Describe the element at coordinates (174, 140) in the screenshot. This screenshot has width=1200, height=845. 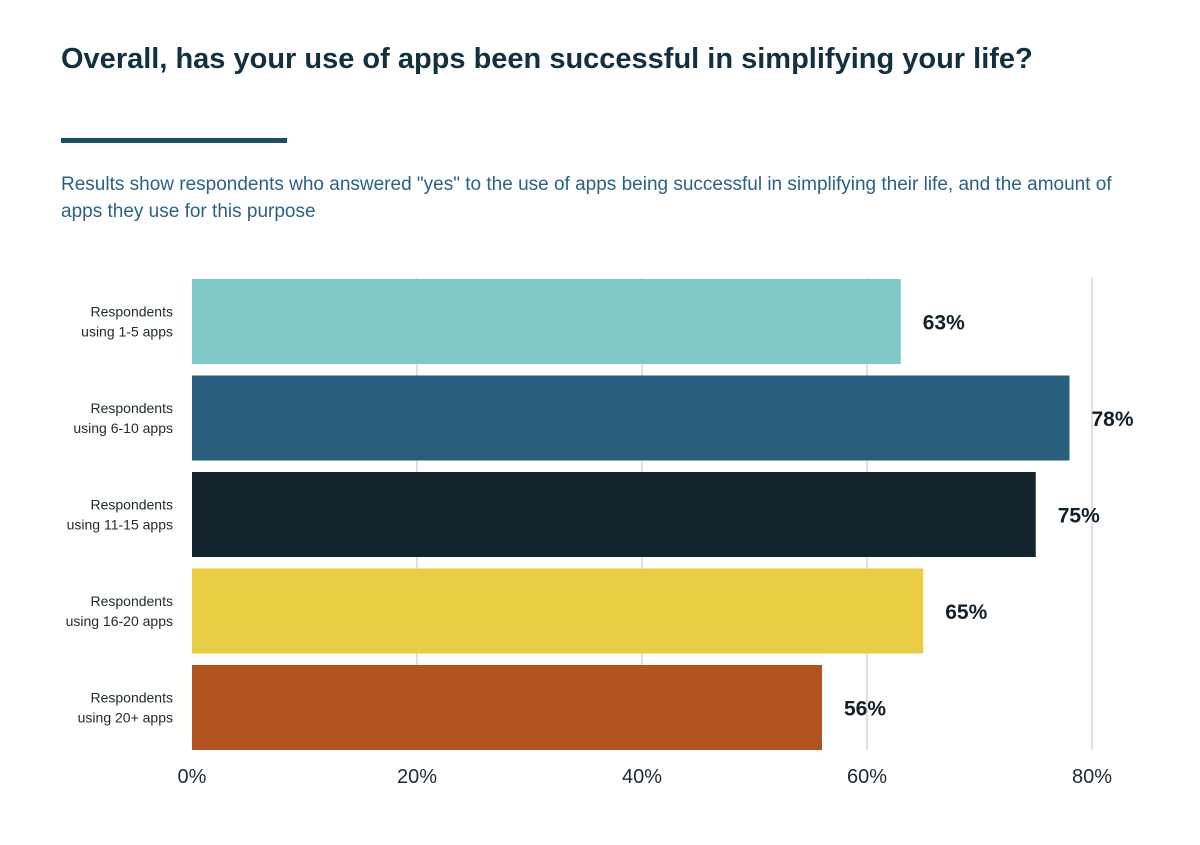
I see `title-divider` at that location.